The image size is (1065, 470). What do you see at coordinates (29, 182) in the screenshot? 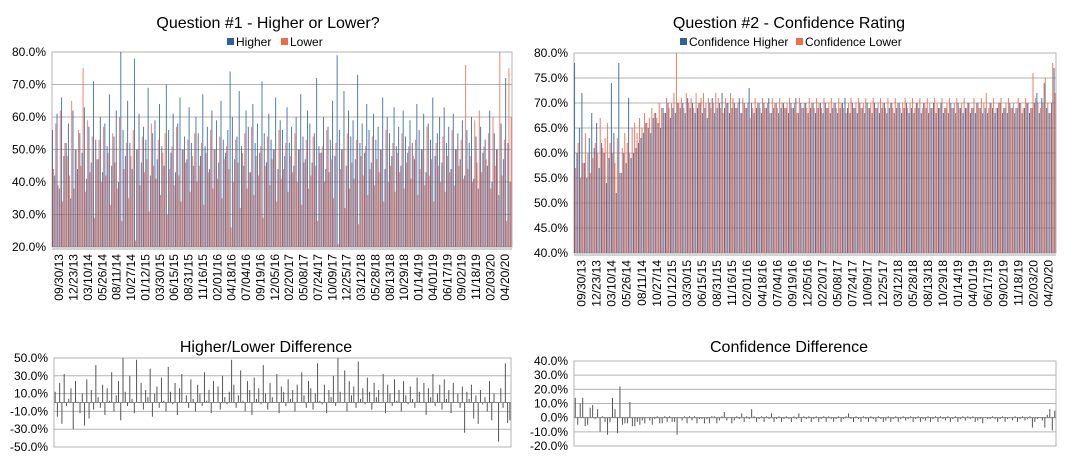
I see `y-tick-label: 40.0%` at bounding box center [29, 182].